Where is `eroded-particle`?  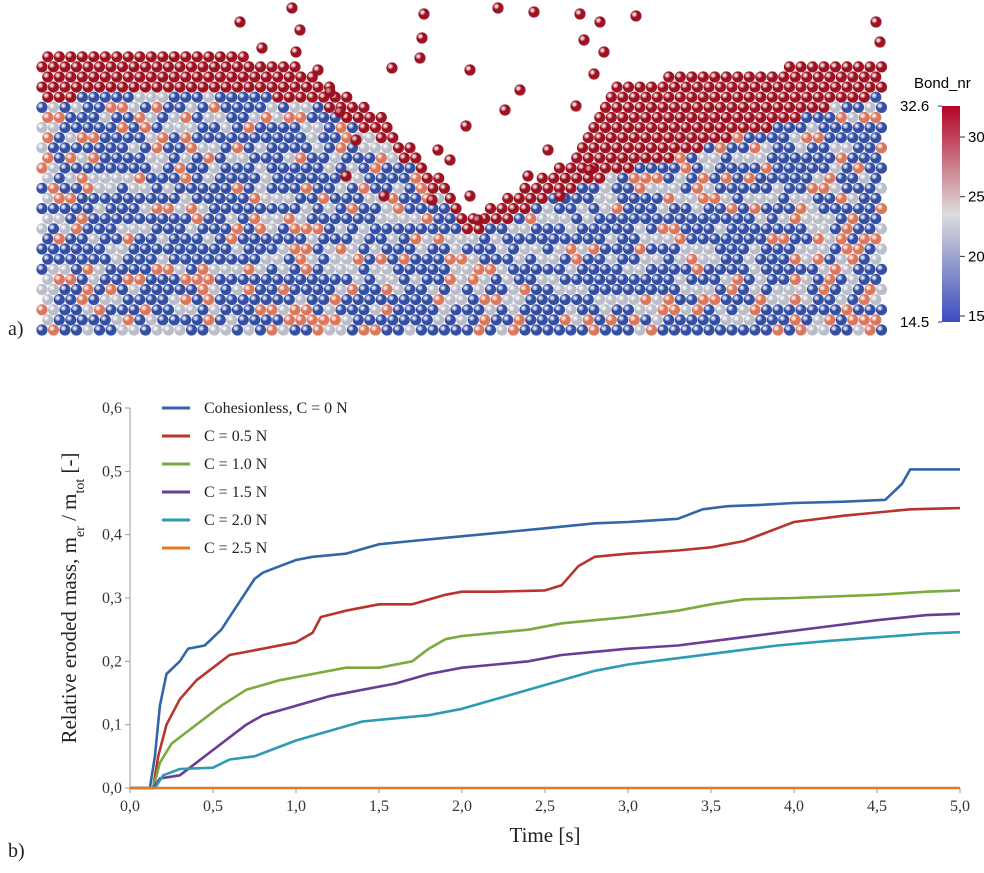 eroded-particle is located at coordinates (432, 200).